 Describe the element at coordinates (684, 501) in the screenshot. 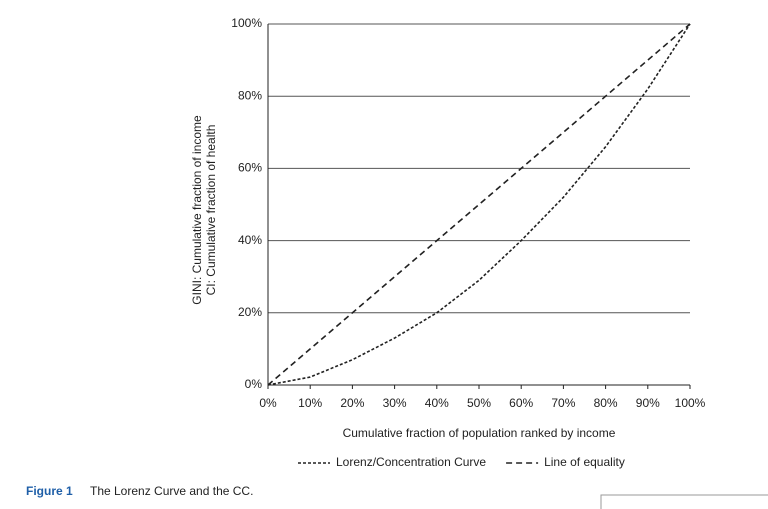

I see `frame` at that location.